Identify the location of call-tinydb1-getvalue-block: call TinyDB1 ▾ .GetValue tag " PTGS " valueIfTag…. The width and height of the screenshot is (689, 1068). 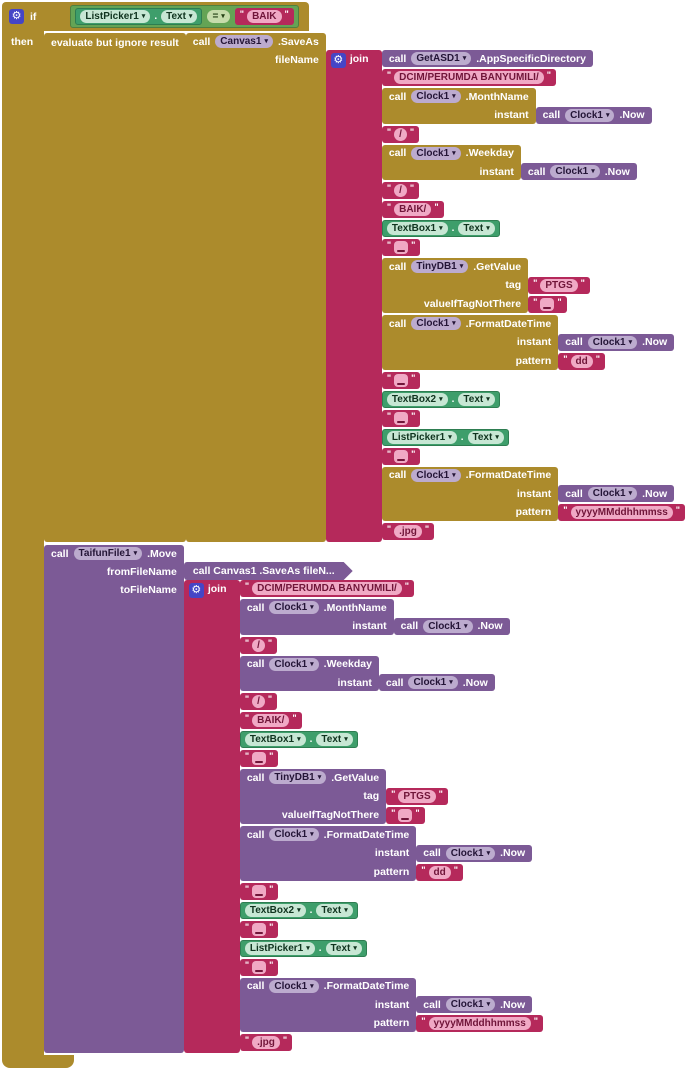
(343, 796).